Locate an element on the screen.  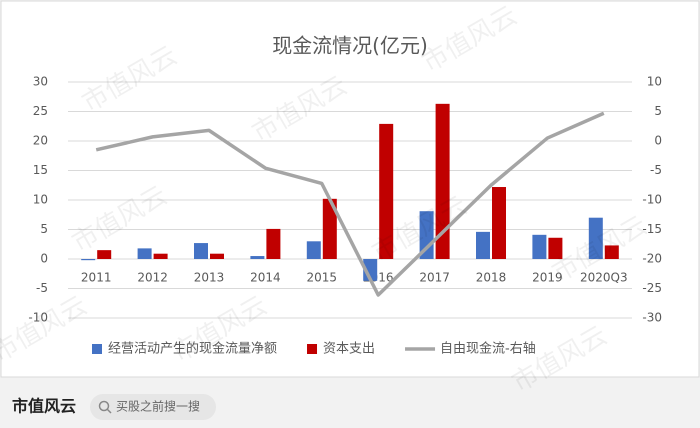
y2-tick-label: -10 is located at coordinates (652, 200).